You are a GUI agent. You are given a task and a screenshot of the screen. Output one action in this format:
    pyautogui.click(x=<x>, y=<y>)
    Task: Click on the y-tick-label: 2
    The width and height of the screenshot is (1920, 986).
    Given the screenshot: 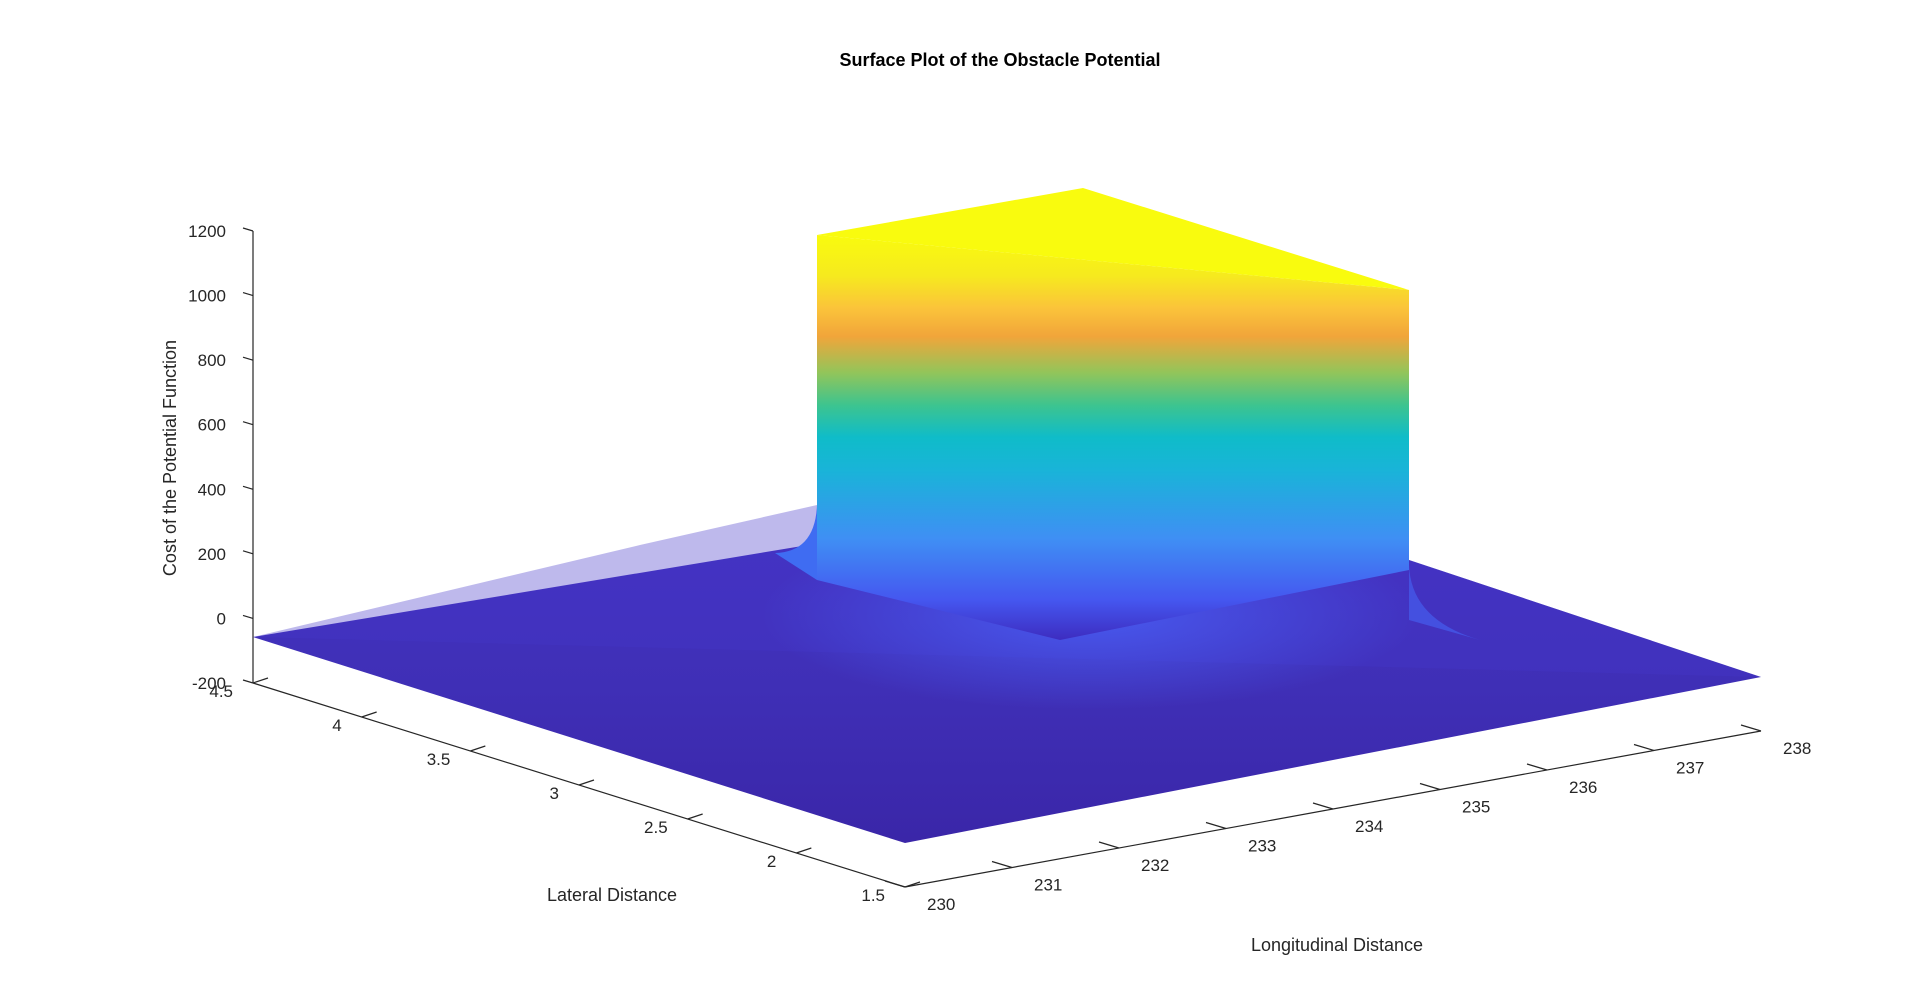 What is the action you would take?
    pyautogui.click(x=771, y=861)
    